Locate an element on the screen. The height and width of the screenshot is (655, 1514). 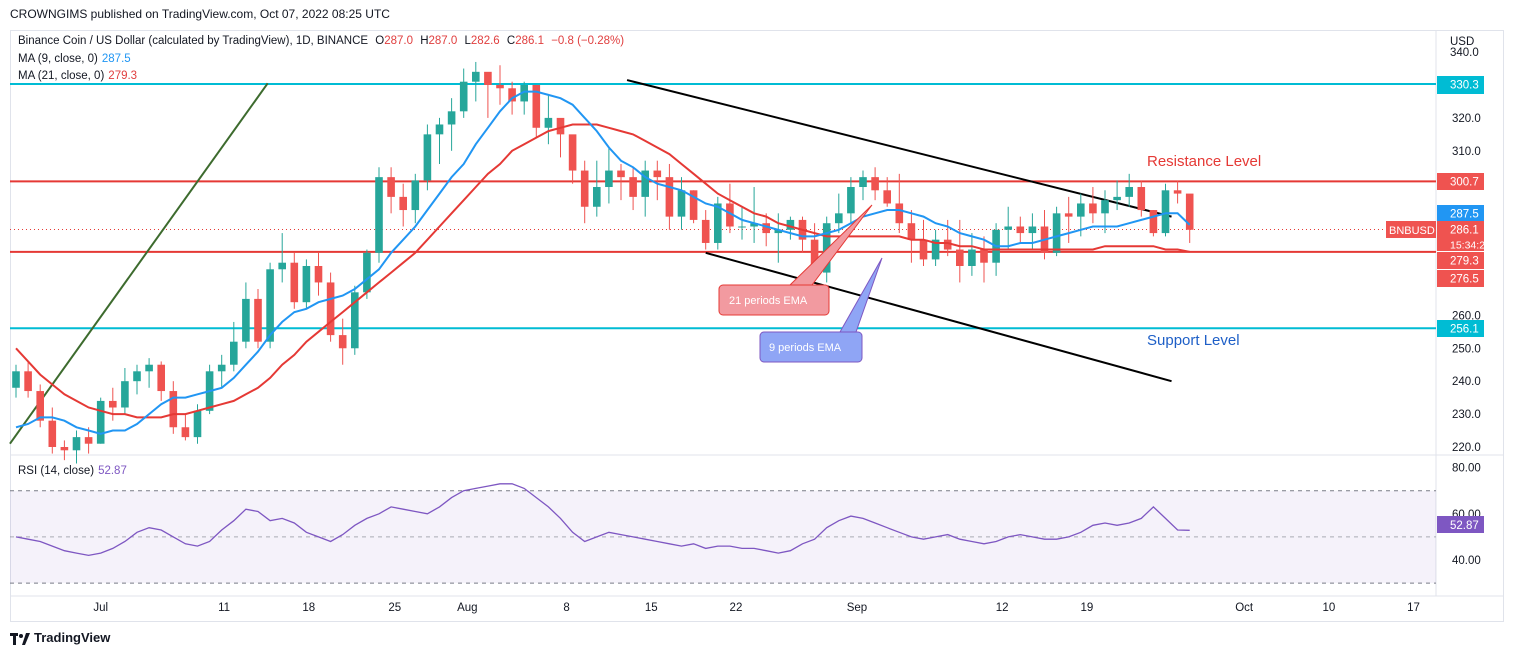
ma21-value: 279.3 is located at coordinates (123, 76).